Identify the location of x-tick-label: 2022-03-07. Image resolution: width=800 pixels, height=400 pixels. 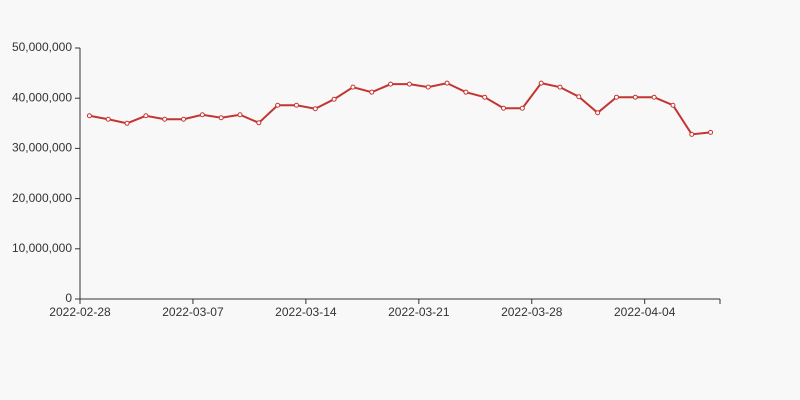
(193, 312).